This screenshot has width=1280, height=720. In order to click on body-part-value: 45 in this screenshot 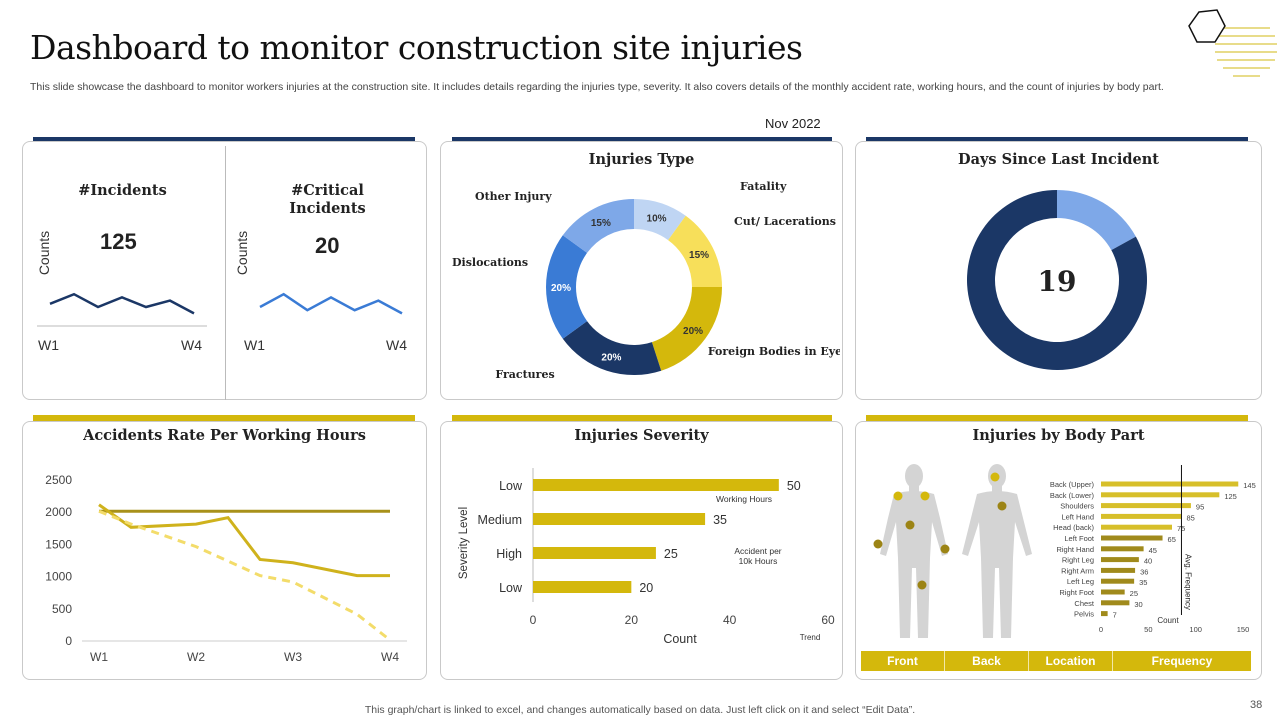, I will do `click(1153, 550)`.